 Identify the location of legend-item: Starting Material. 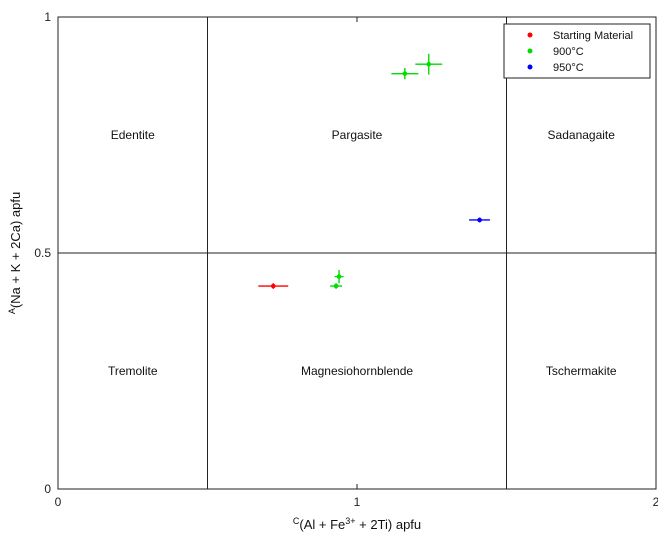
(580, 36).